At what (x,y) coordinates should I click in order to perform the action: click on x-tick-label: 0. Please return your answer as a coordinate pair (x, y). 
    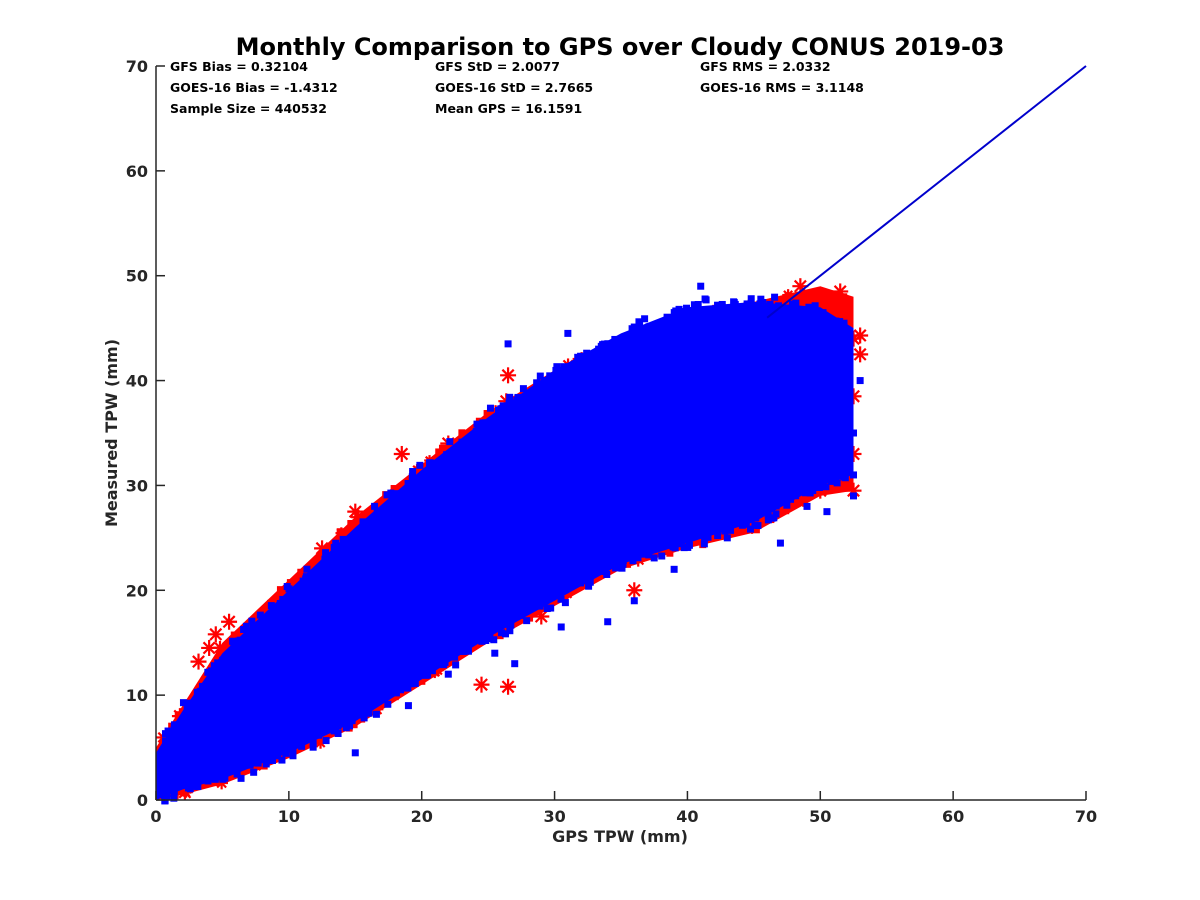
    Looking at the image, I should click on (155, 816).